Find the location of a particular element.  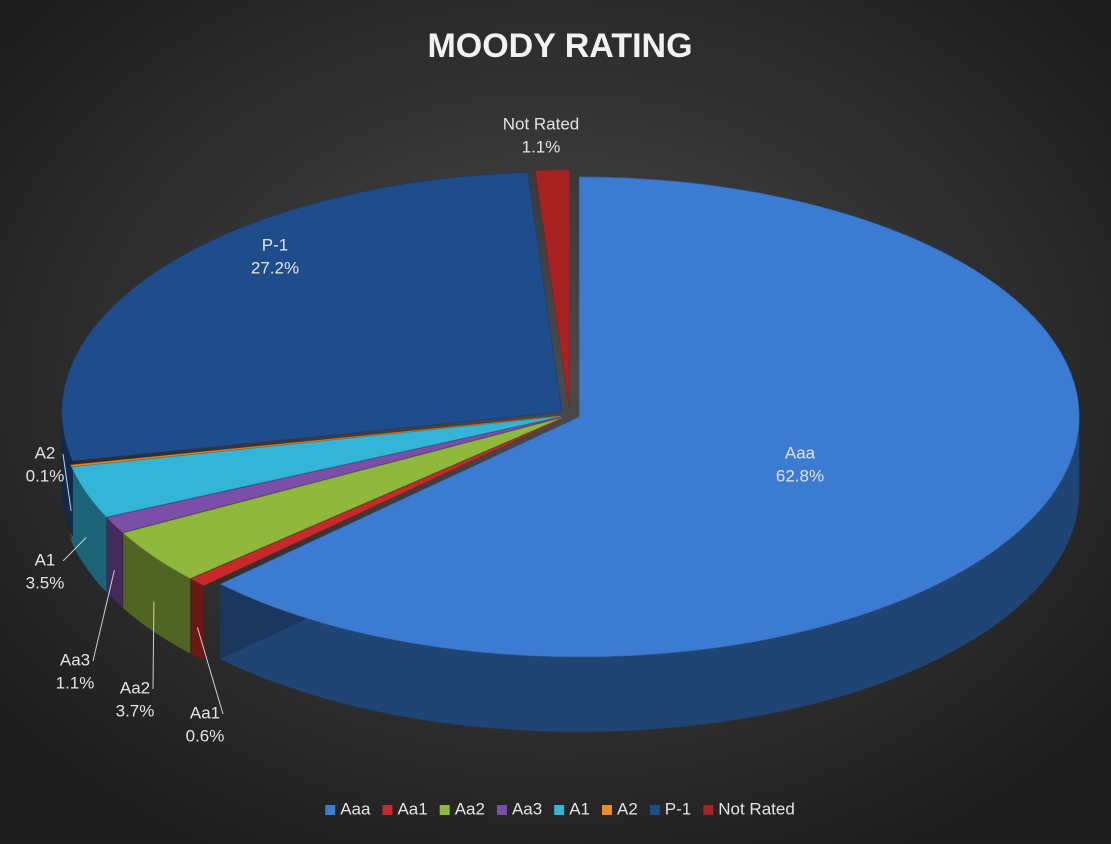

legend-label: Not Rated is located at coordinates (756, 808).